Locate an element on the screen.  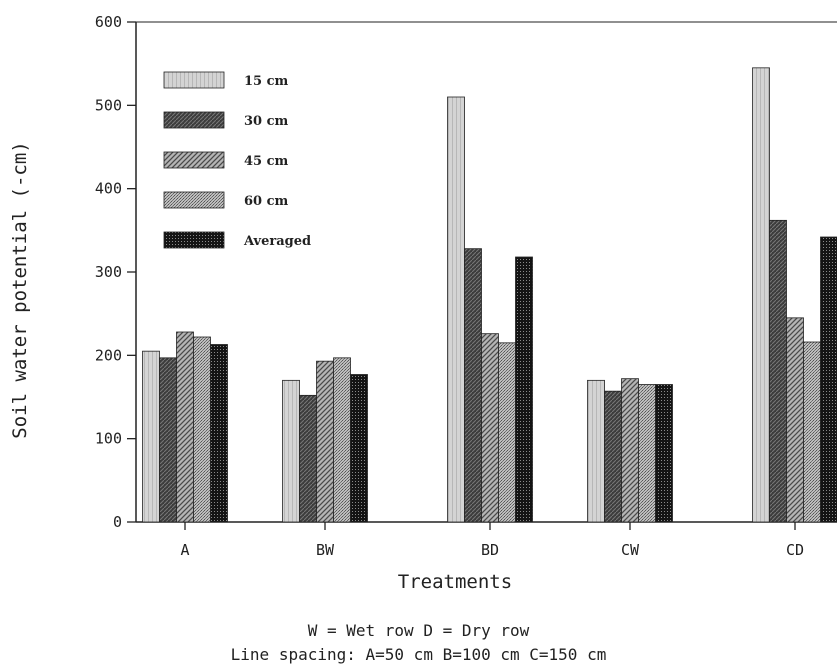
x-tick-label: CW is located at coordinates (630, 550).